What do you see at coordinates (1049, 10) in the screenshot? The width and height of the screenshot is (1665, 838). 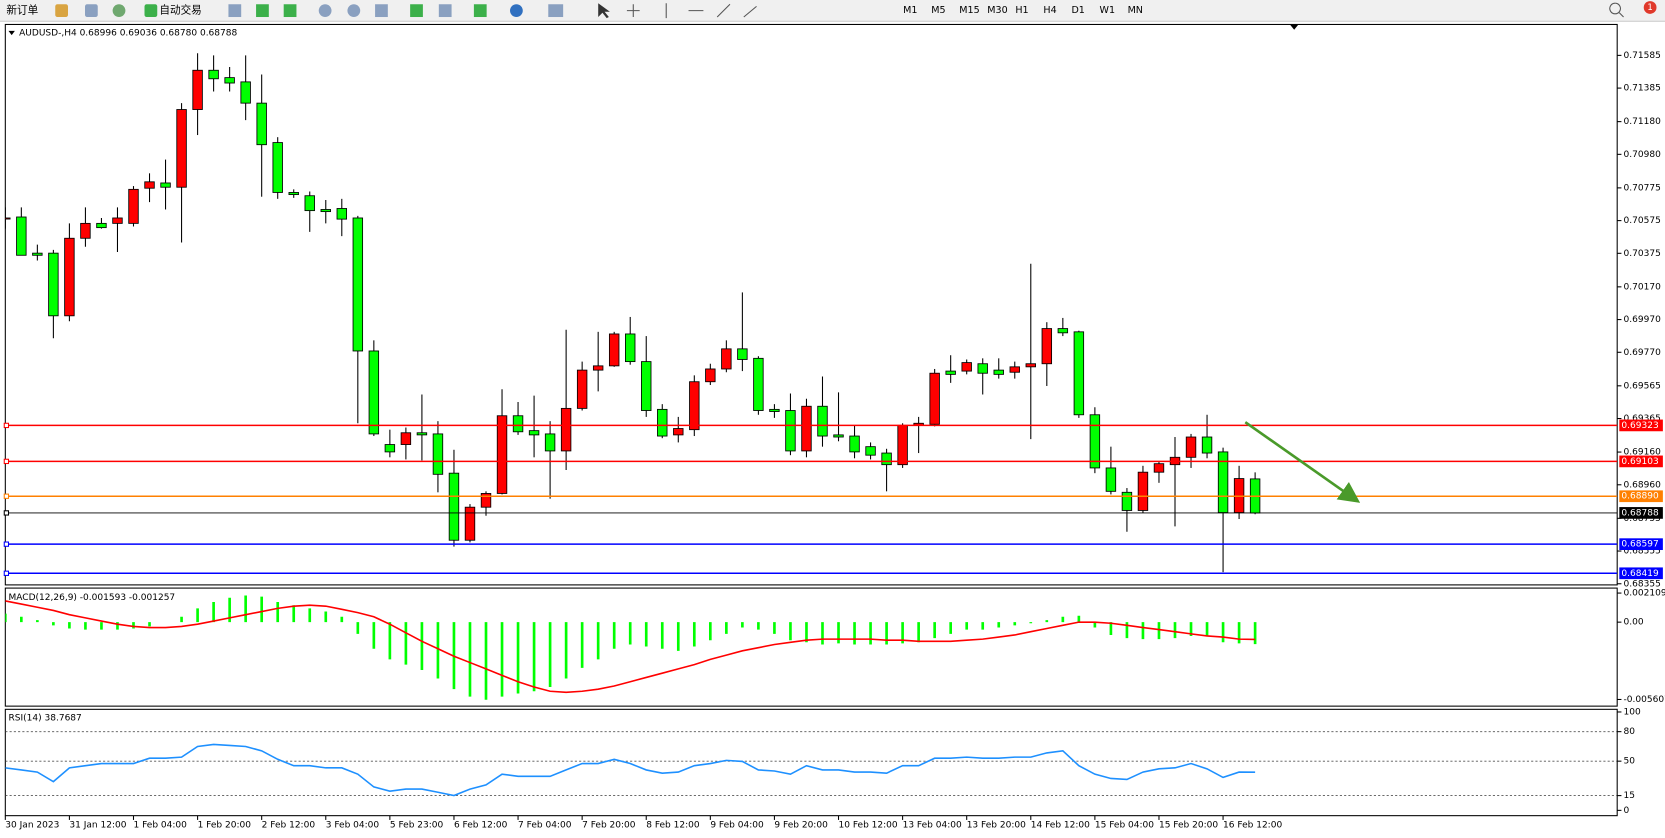 I see `timeframe-button: H4` at bounding box center [1049, 10].